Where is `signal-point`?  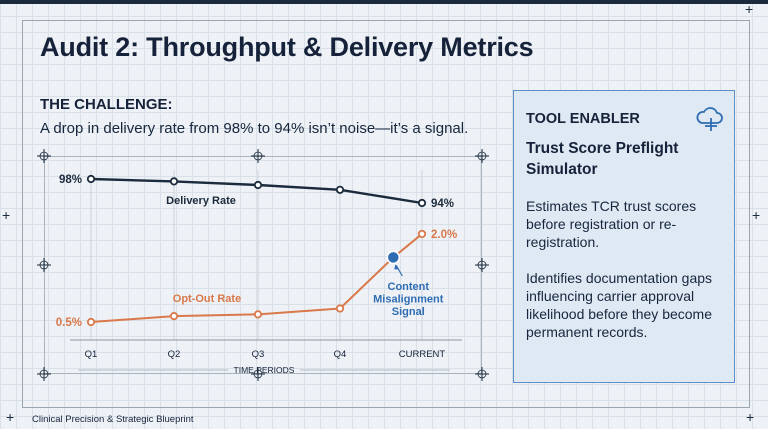
signal-point is located at coordinates (393, 257).